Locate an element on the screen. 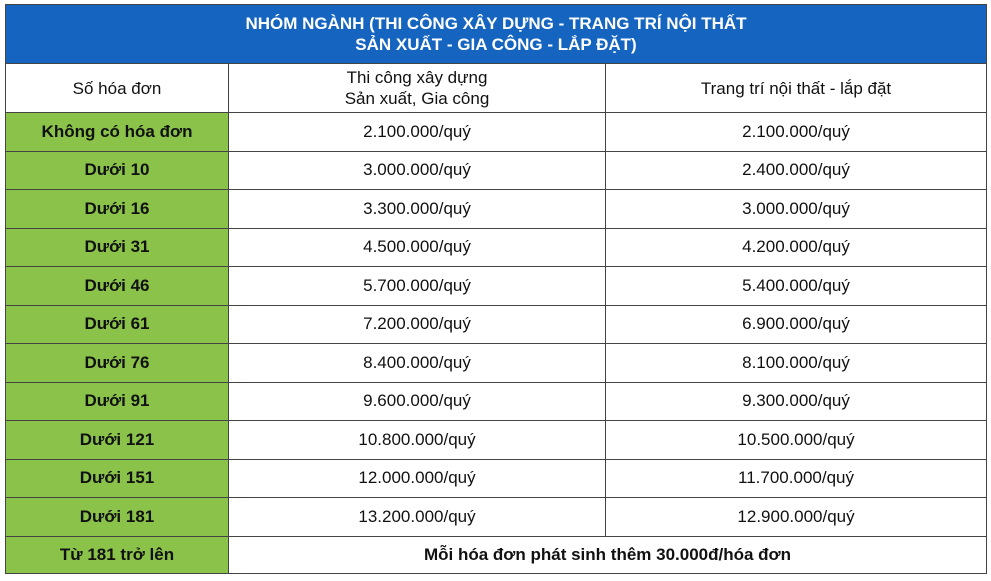 Image resolution: width=991 pixels, height=581 pixels. row-label: Dưới 181 is located at coordinates (117, 517).